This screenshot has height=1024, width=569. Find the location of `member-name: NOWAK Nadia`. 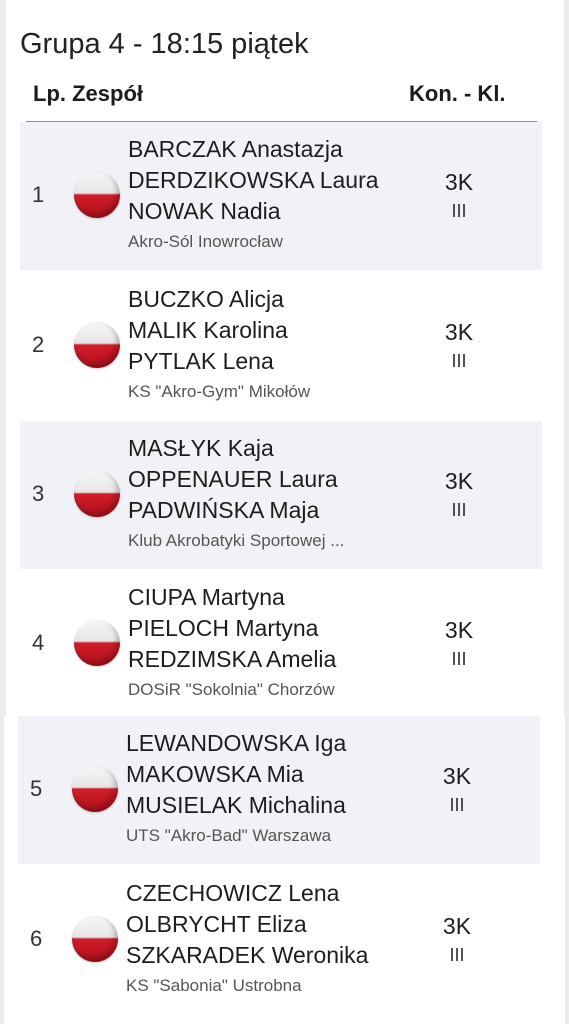

member-name: NOWAK Nadia is located at coordinates (204, 211).